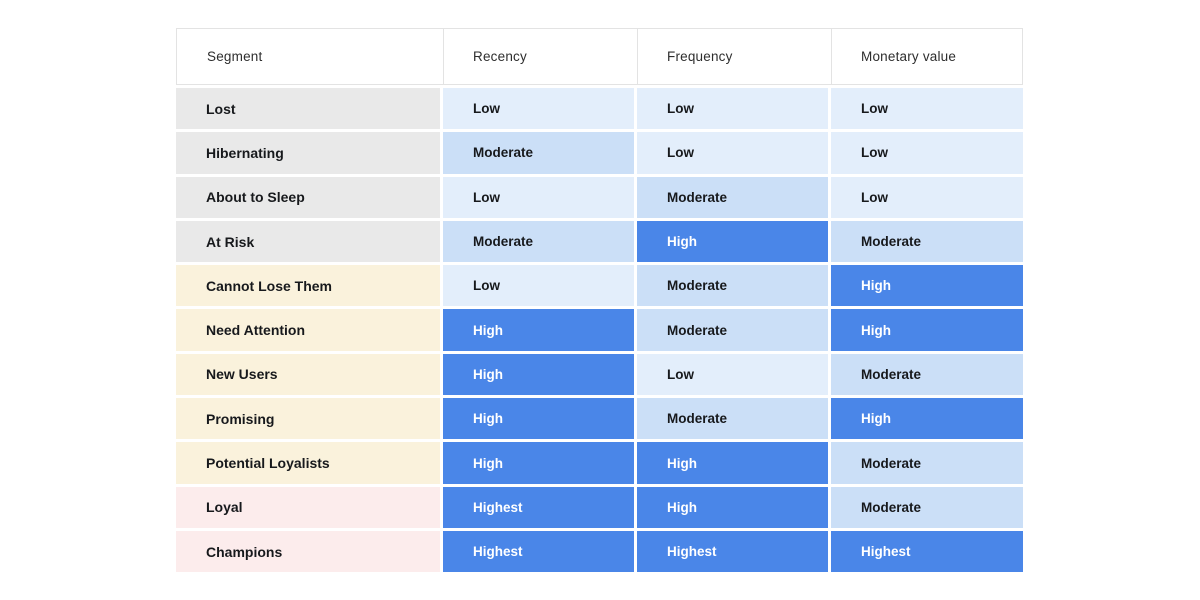 The image size is (1200, 600). What do you see at coordinates (308, 56) in the screenshot?
I see `column-header-segment: Segment` at bounding box center [308, 56].